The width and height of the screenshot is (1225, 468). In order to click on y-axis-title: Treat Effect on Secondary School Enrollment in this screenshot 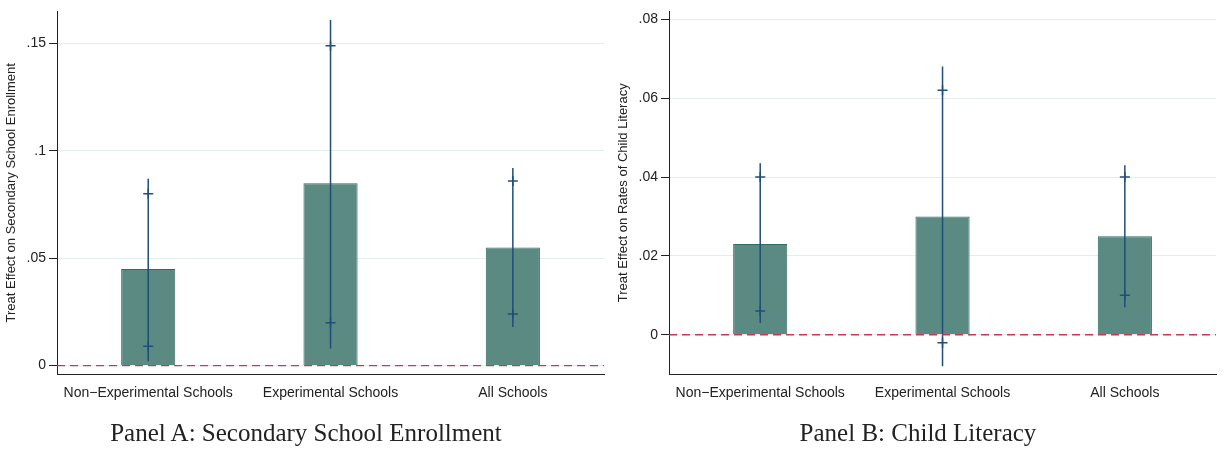, I will do `click(11, 192)`.